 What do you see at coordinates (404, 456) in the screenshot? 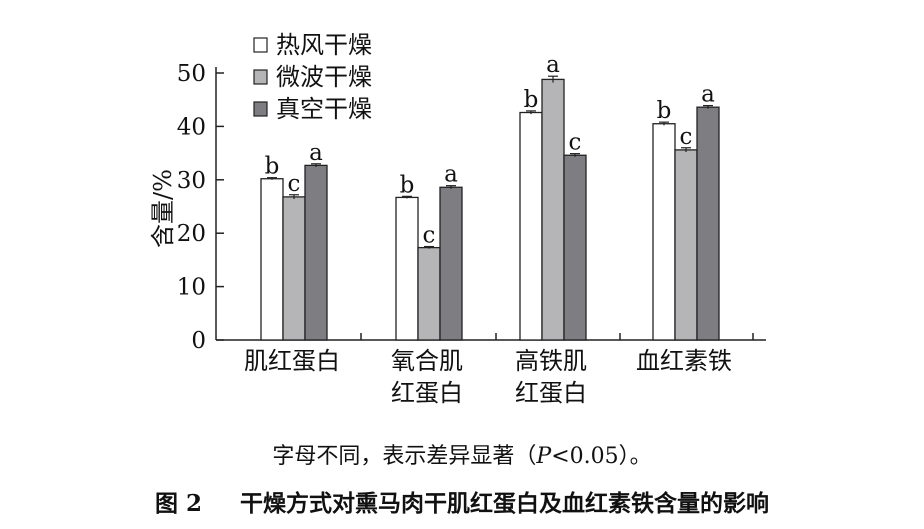
I see `note-prefix: 字母不同，表示差异显著（` at bounding box center [404, 456].